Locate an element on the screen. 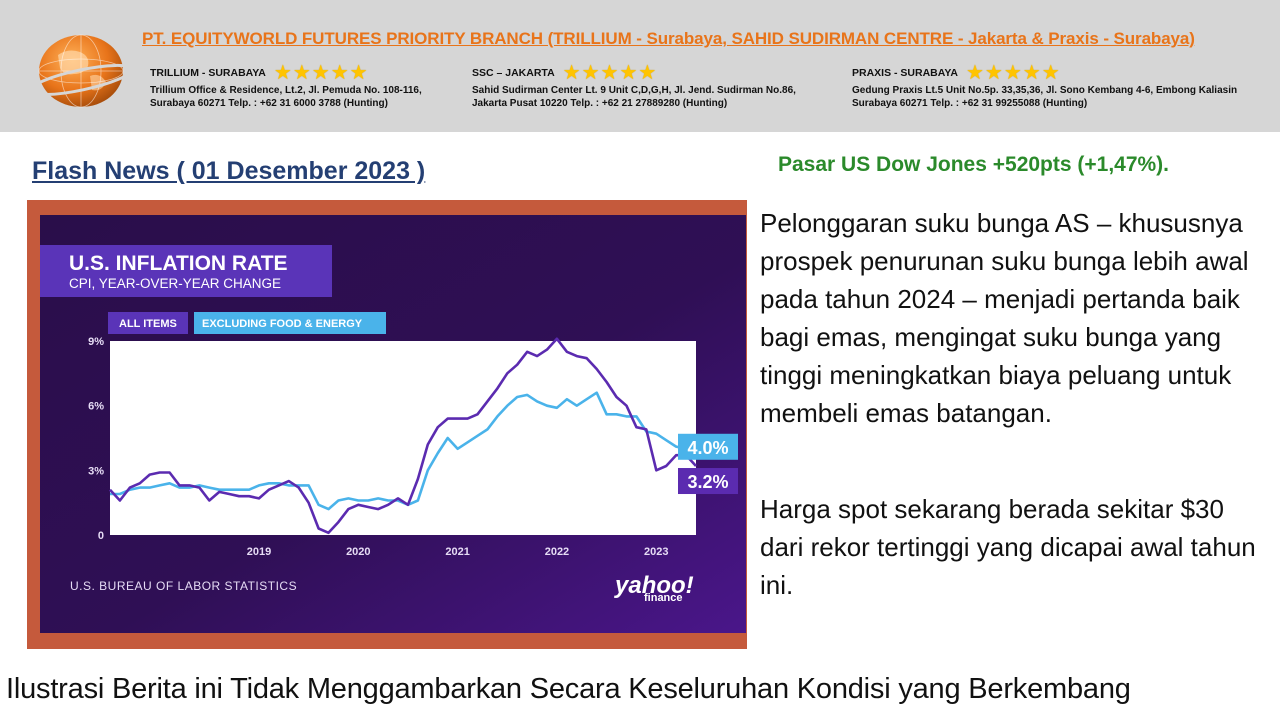 The height and width of the screenshot is (720, 1280). end-label-all-items-box is located at coordinates (708, 481).